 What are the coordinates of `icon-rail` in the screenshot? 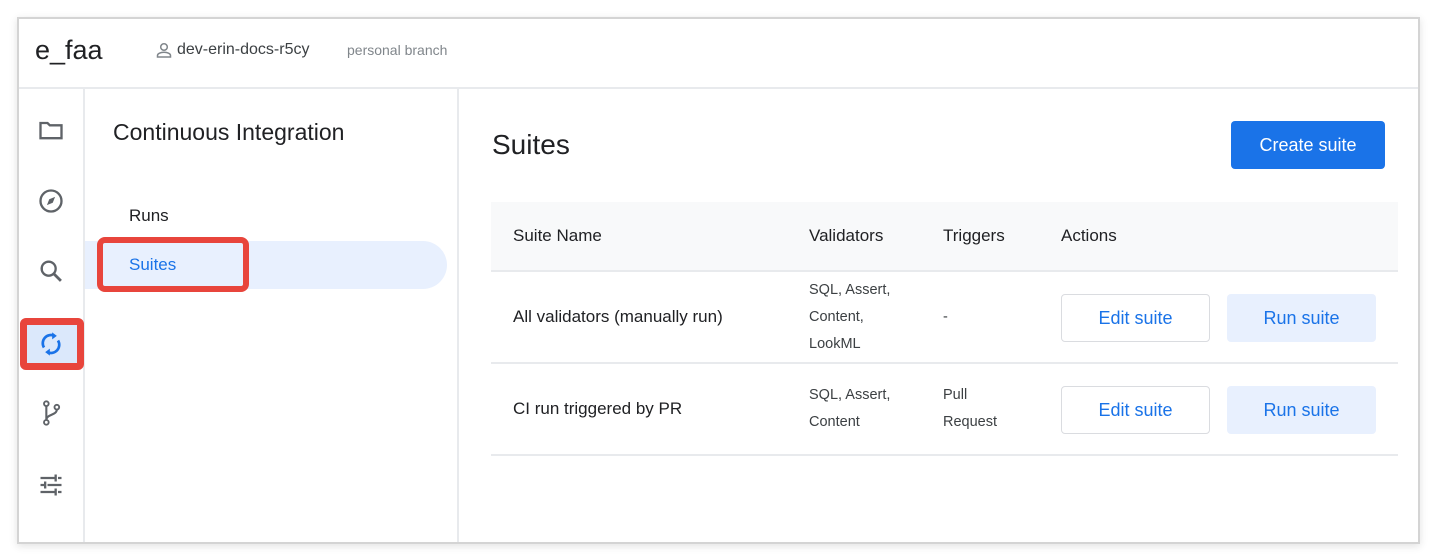 It's located at (52, 315).